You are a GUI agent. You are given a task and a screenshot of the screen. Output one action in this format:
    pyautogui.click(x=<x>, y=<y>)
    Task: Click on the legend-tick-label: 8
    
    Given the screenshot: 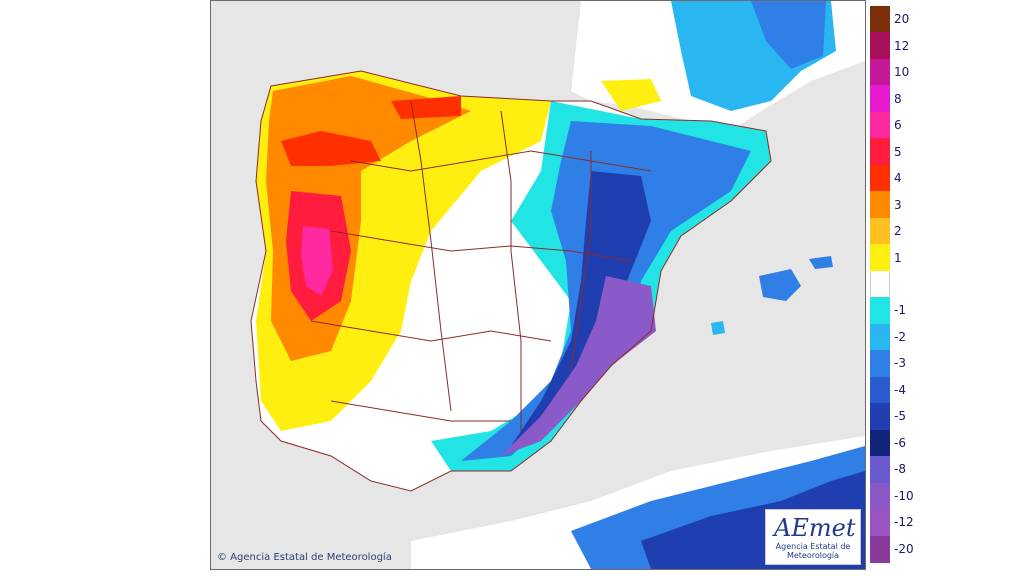 What is the action you would take?
    pyautogui.click(x=898, y=98)
    